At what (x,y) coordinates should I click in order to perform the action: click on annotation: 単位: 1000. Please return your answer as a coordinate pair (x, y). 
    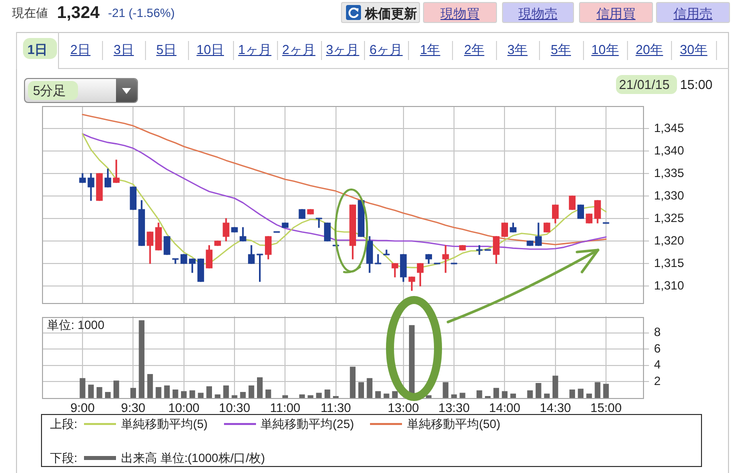
    Looking at the image, I should click on (76, 325).